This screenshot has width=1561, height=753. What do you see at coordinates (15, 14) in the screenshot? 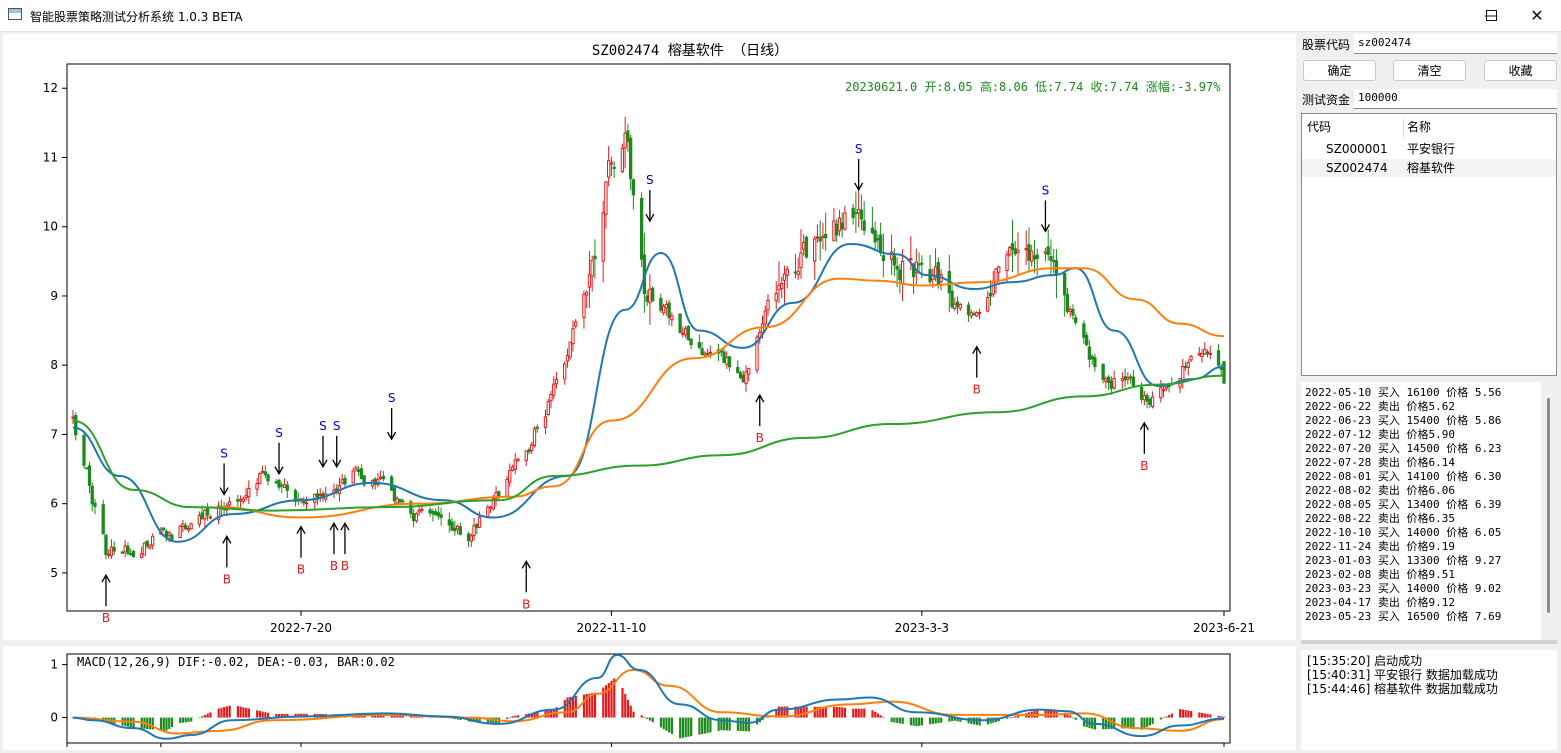
I see `app-icon` at bounding box center [15, 14].